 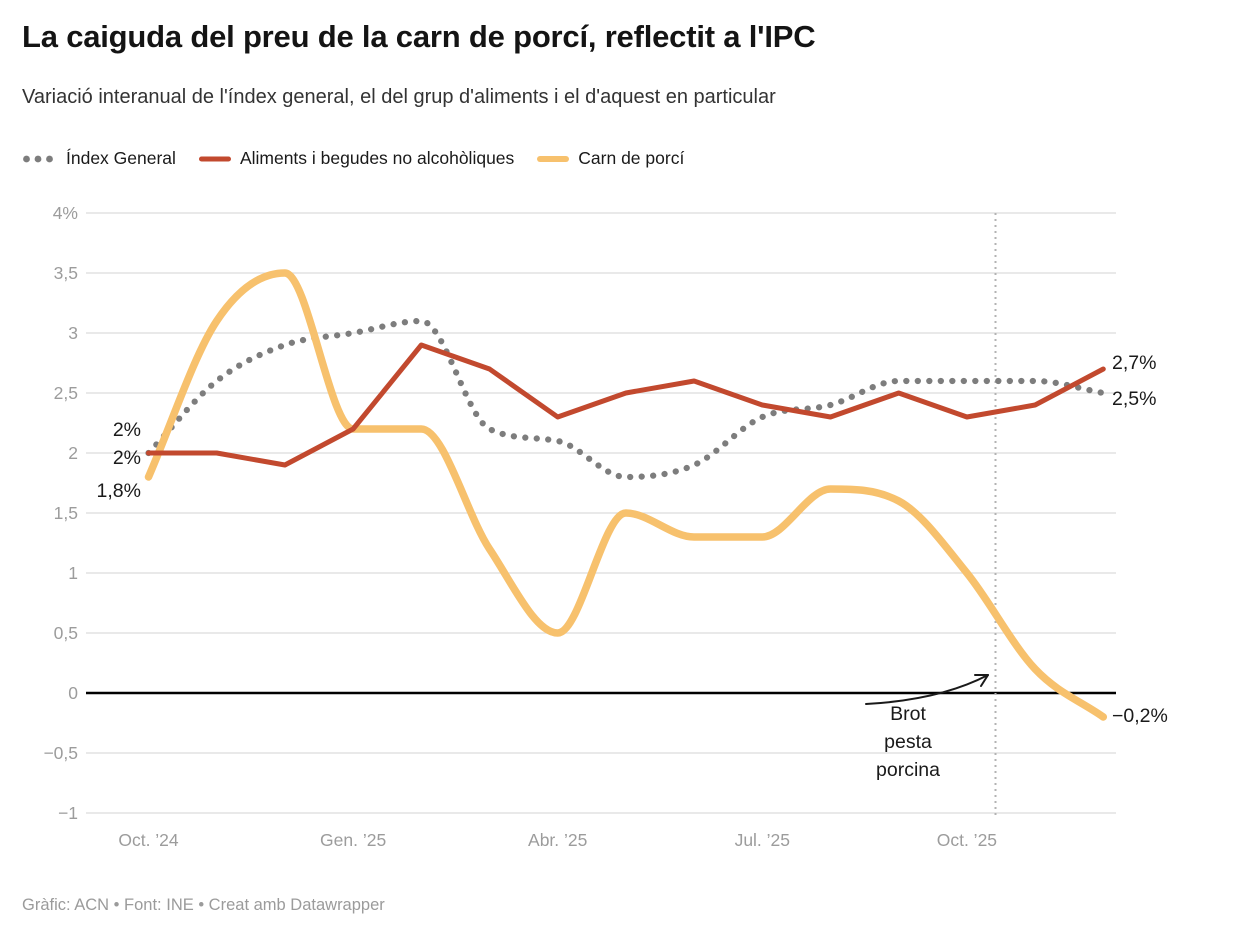 I want to click on x-axis-tick-label: Jul. ’25, so click(x=762, y=840).